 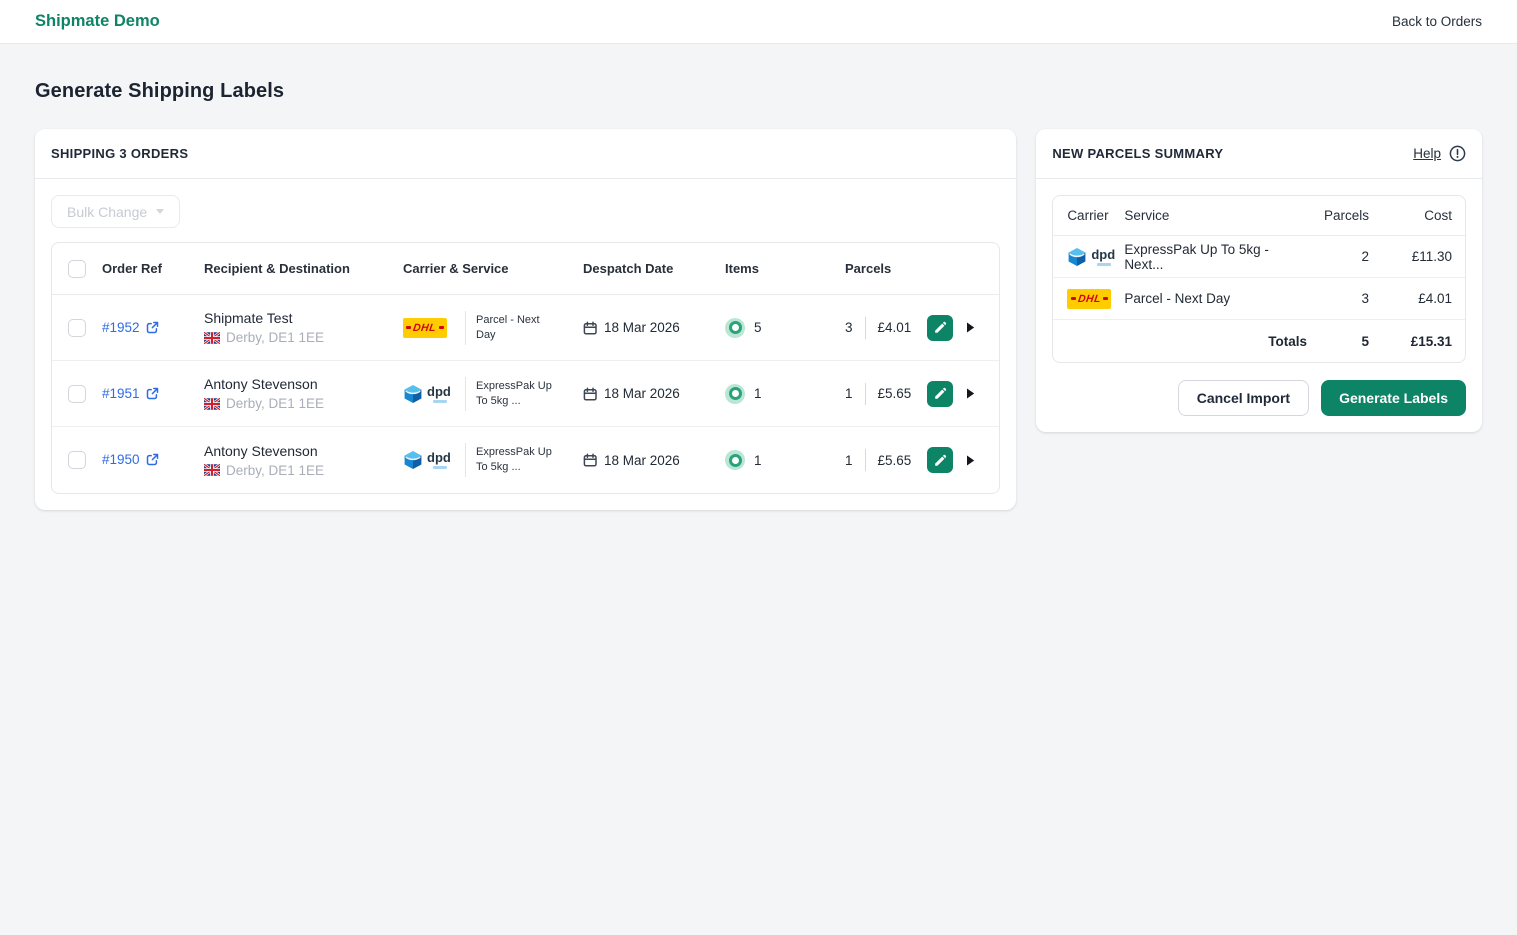 I want to click on cancel-import-button: Cancel Import, so click(x=1243, y=398).